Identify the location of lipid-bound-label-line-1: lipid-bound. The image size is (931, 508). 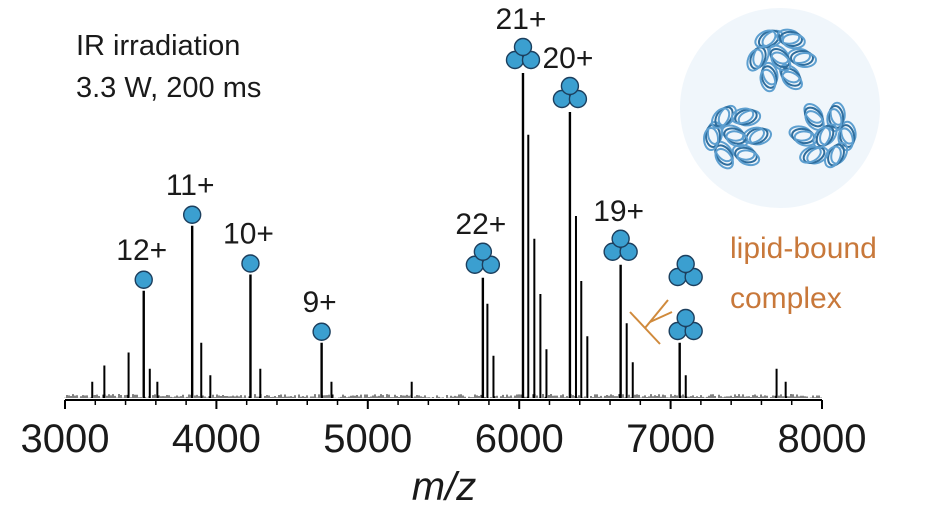
(803, 248).